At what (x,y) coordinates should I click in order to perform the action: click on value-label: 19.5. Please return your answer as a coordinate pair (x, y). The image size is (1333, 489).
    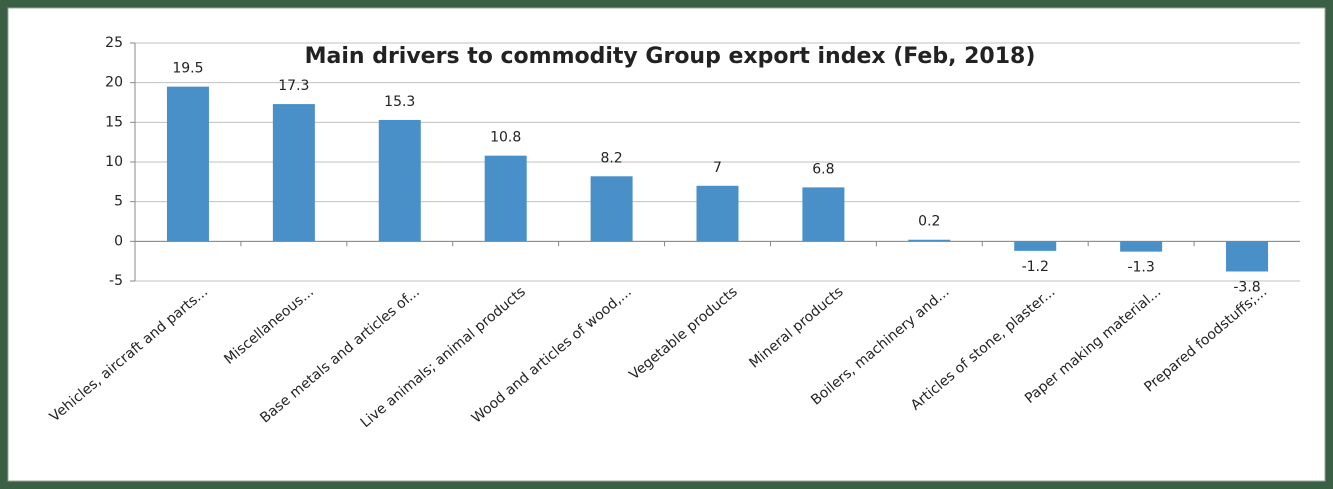
    Looking at the image, I should click on (187, 69).